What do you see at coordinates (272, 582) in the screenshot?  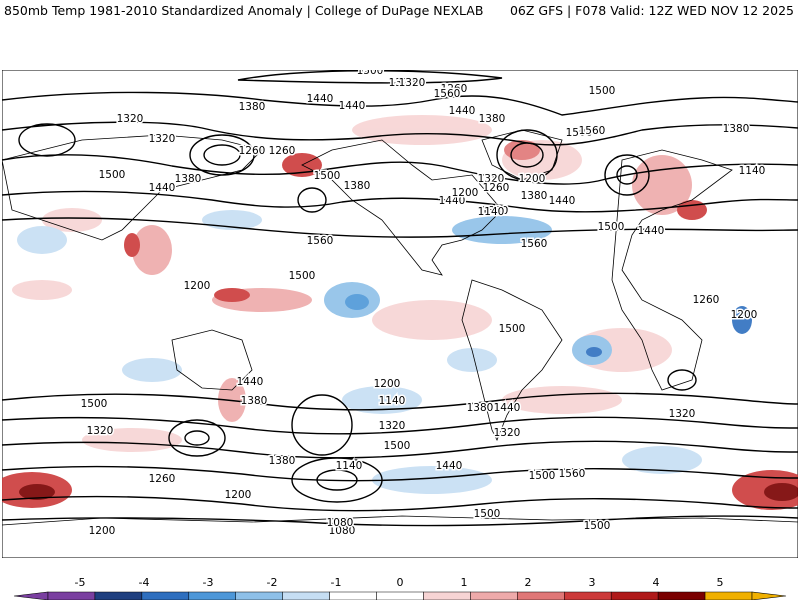 I see `colorbar-tick-label: -2` at bounding box center [272, 582].